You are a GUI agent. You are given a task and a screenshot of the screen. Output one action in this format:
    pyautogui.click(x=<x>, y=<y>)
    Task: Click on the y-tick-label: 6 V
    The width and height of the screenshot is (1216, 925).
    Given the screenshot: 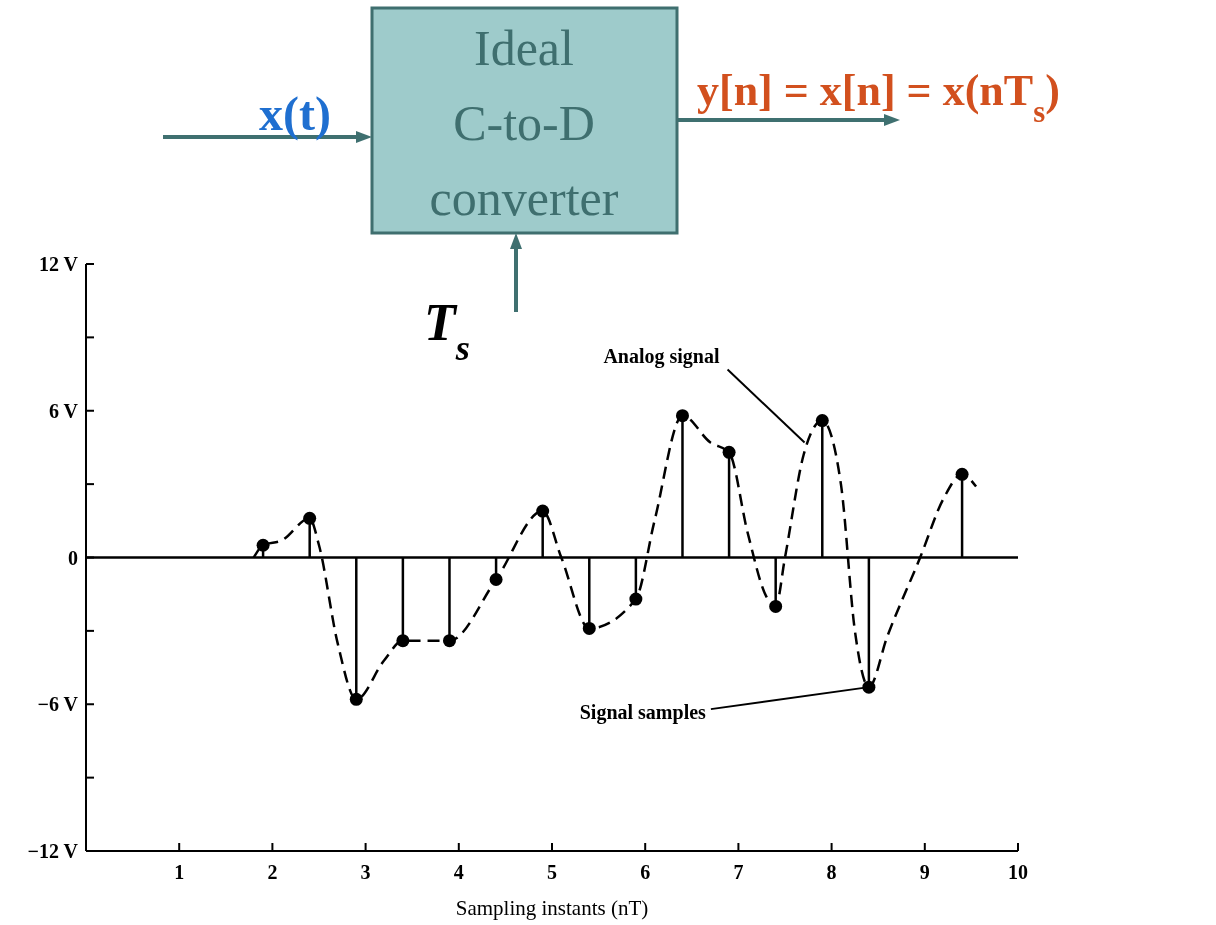 What is the action you would take?
    pyautogui.click(x=63, y=410)
    